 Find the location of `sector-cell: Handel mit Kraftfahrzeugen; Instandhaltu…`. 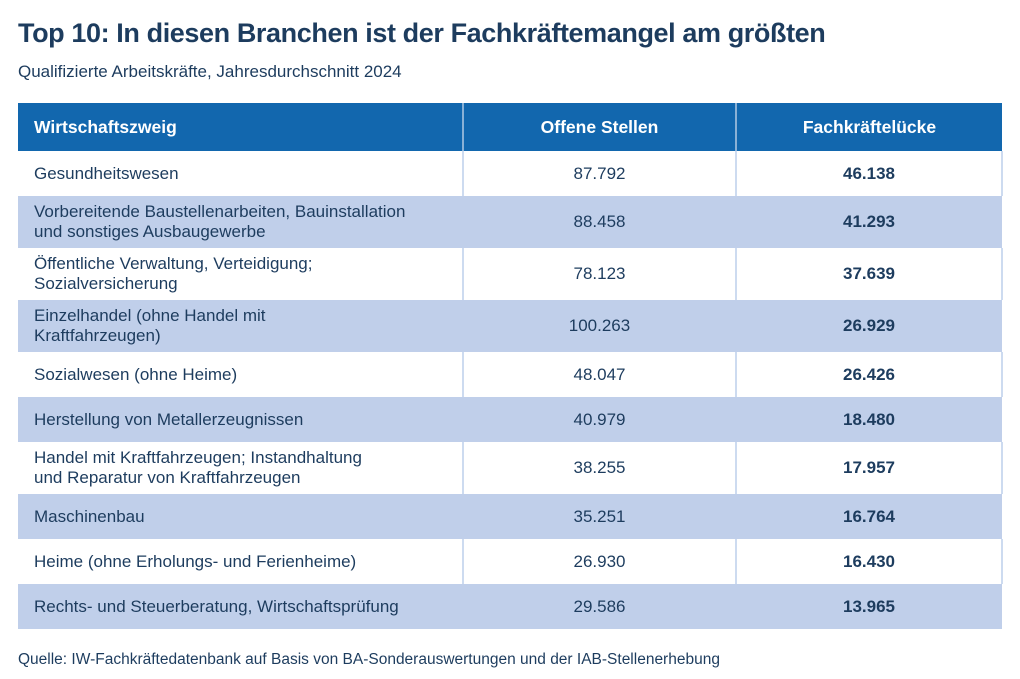

sector-cell: Handel mit Kraftfahrzeugen; Instandhaltu… is located at coordinates (198, 468).